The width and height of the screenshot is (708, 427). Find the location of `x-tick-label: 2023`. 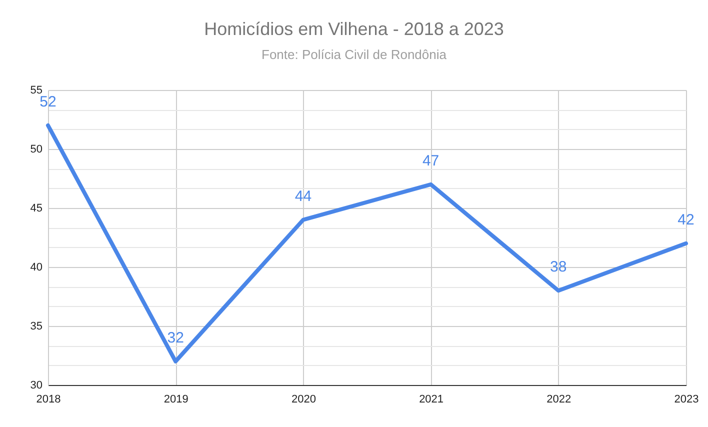

x-tick-label: 2023 is located at coordinates (686, 400).